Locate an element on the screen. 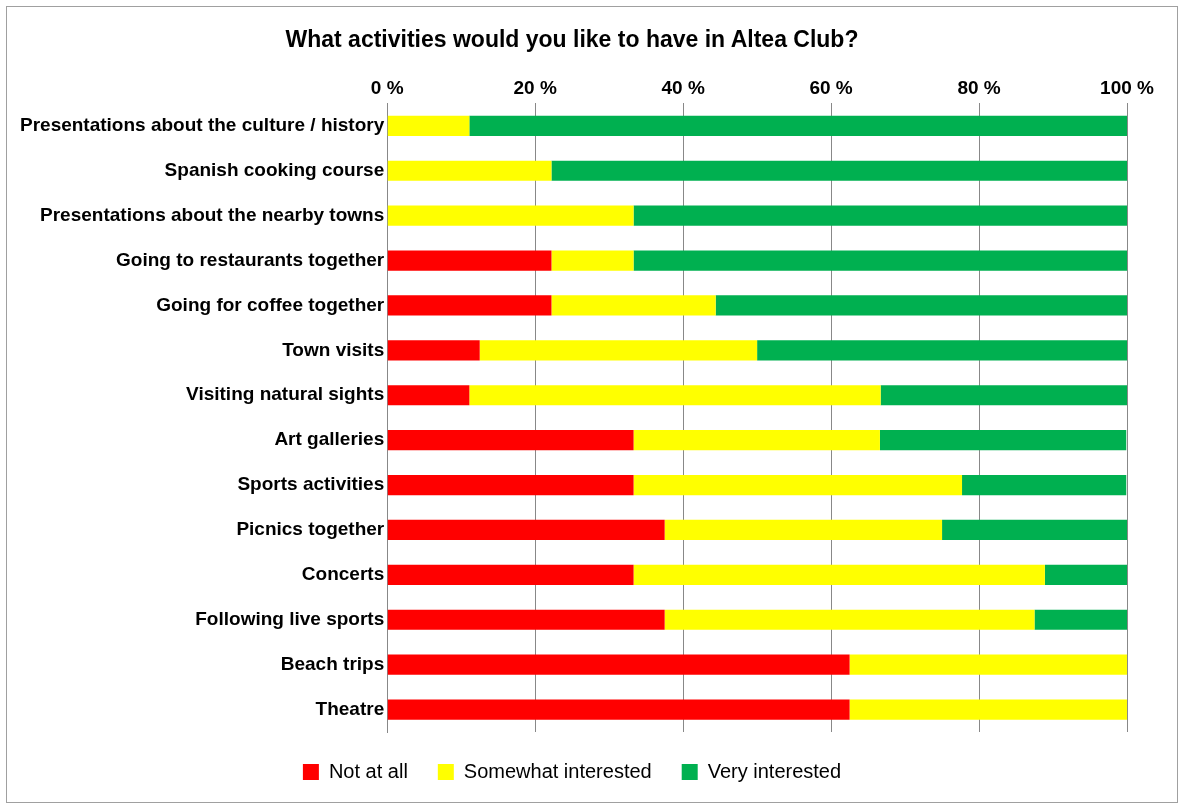  y-tick-label: Going for coffee together is located at coordinates (270, 304).